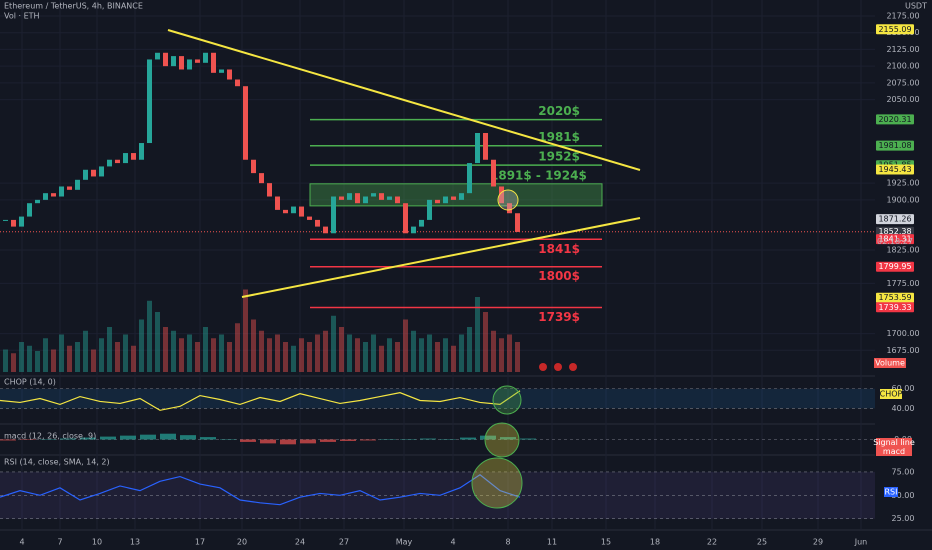  What do you see at coordinates (818, 542) in the screenshot?
I see `date-label: 29` at bounding box center [818, 542].